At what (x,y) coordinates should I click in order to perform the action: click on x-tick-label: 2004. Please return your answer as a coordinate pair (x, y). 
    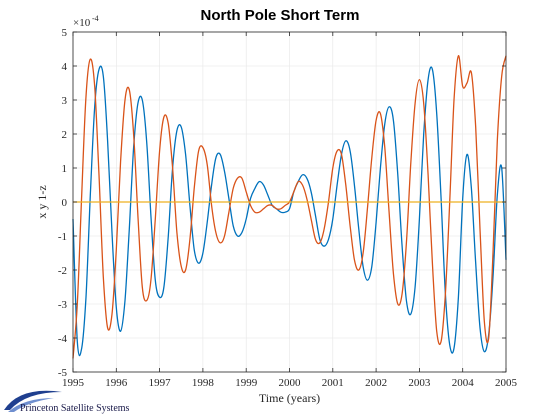
    Looking at the image, I should click on (463, 383).